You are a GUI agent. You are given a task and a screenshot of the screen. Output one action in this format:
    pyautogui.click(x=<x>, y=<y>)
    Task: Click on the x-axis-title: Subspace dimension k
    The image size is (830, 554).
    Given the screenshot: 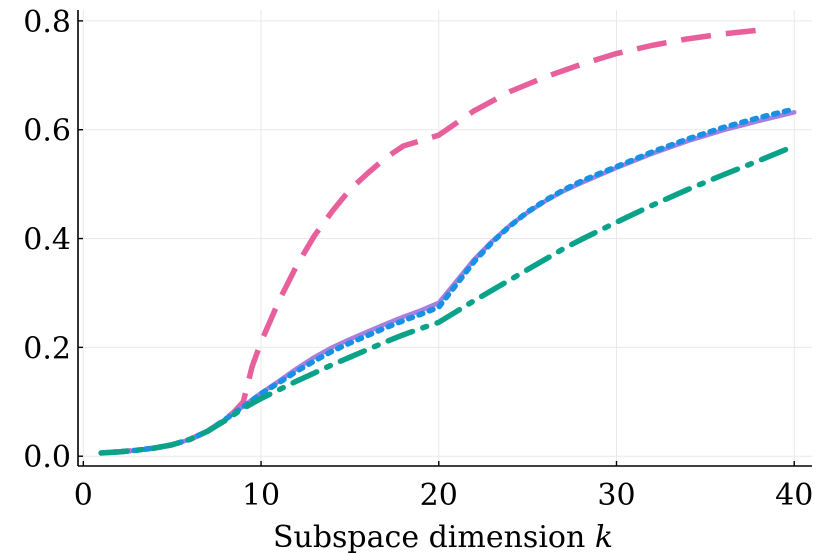 What is the action you would take?
    pyautogui.click(x=443, y=537)
    